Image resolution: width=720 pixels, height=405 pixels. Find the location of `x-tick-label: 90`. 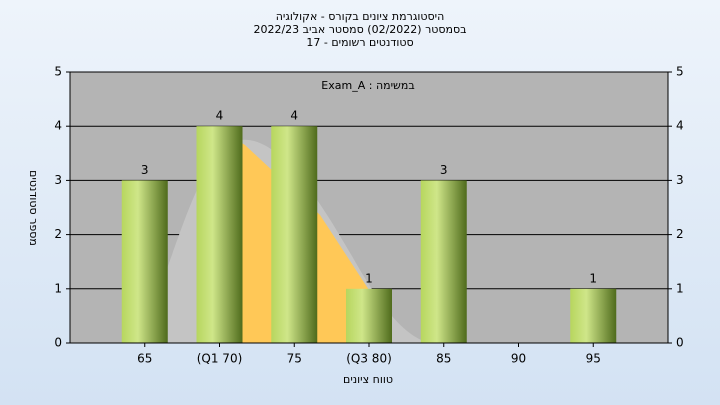

x-tick-label: 90 is located at coordinates (518, 359).